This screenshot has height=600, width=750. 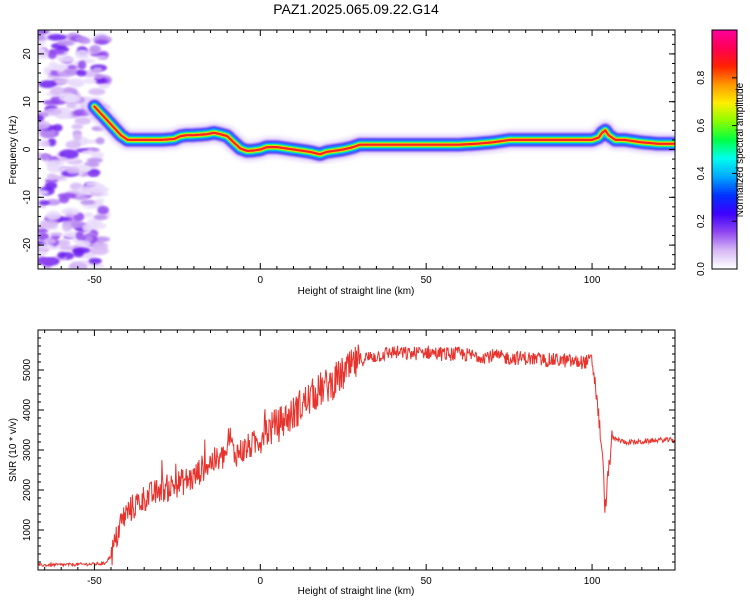 I want to click on y-tick-label: 2000, so click(x=27, y=489).